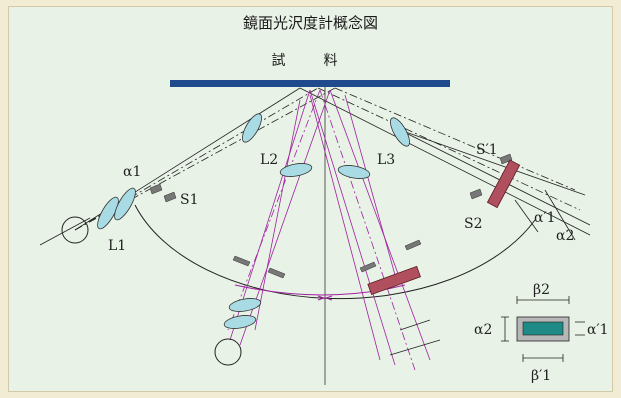 The height and width of the screenshot is (398, 621). I want to click on label-beta-prime1: β′1, so click(541, 376).